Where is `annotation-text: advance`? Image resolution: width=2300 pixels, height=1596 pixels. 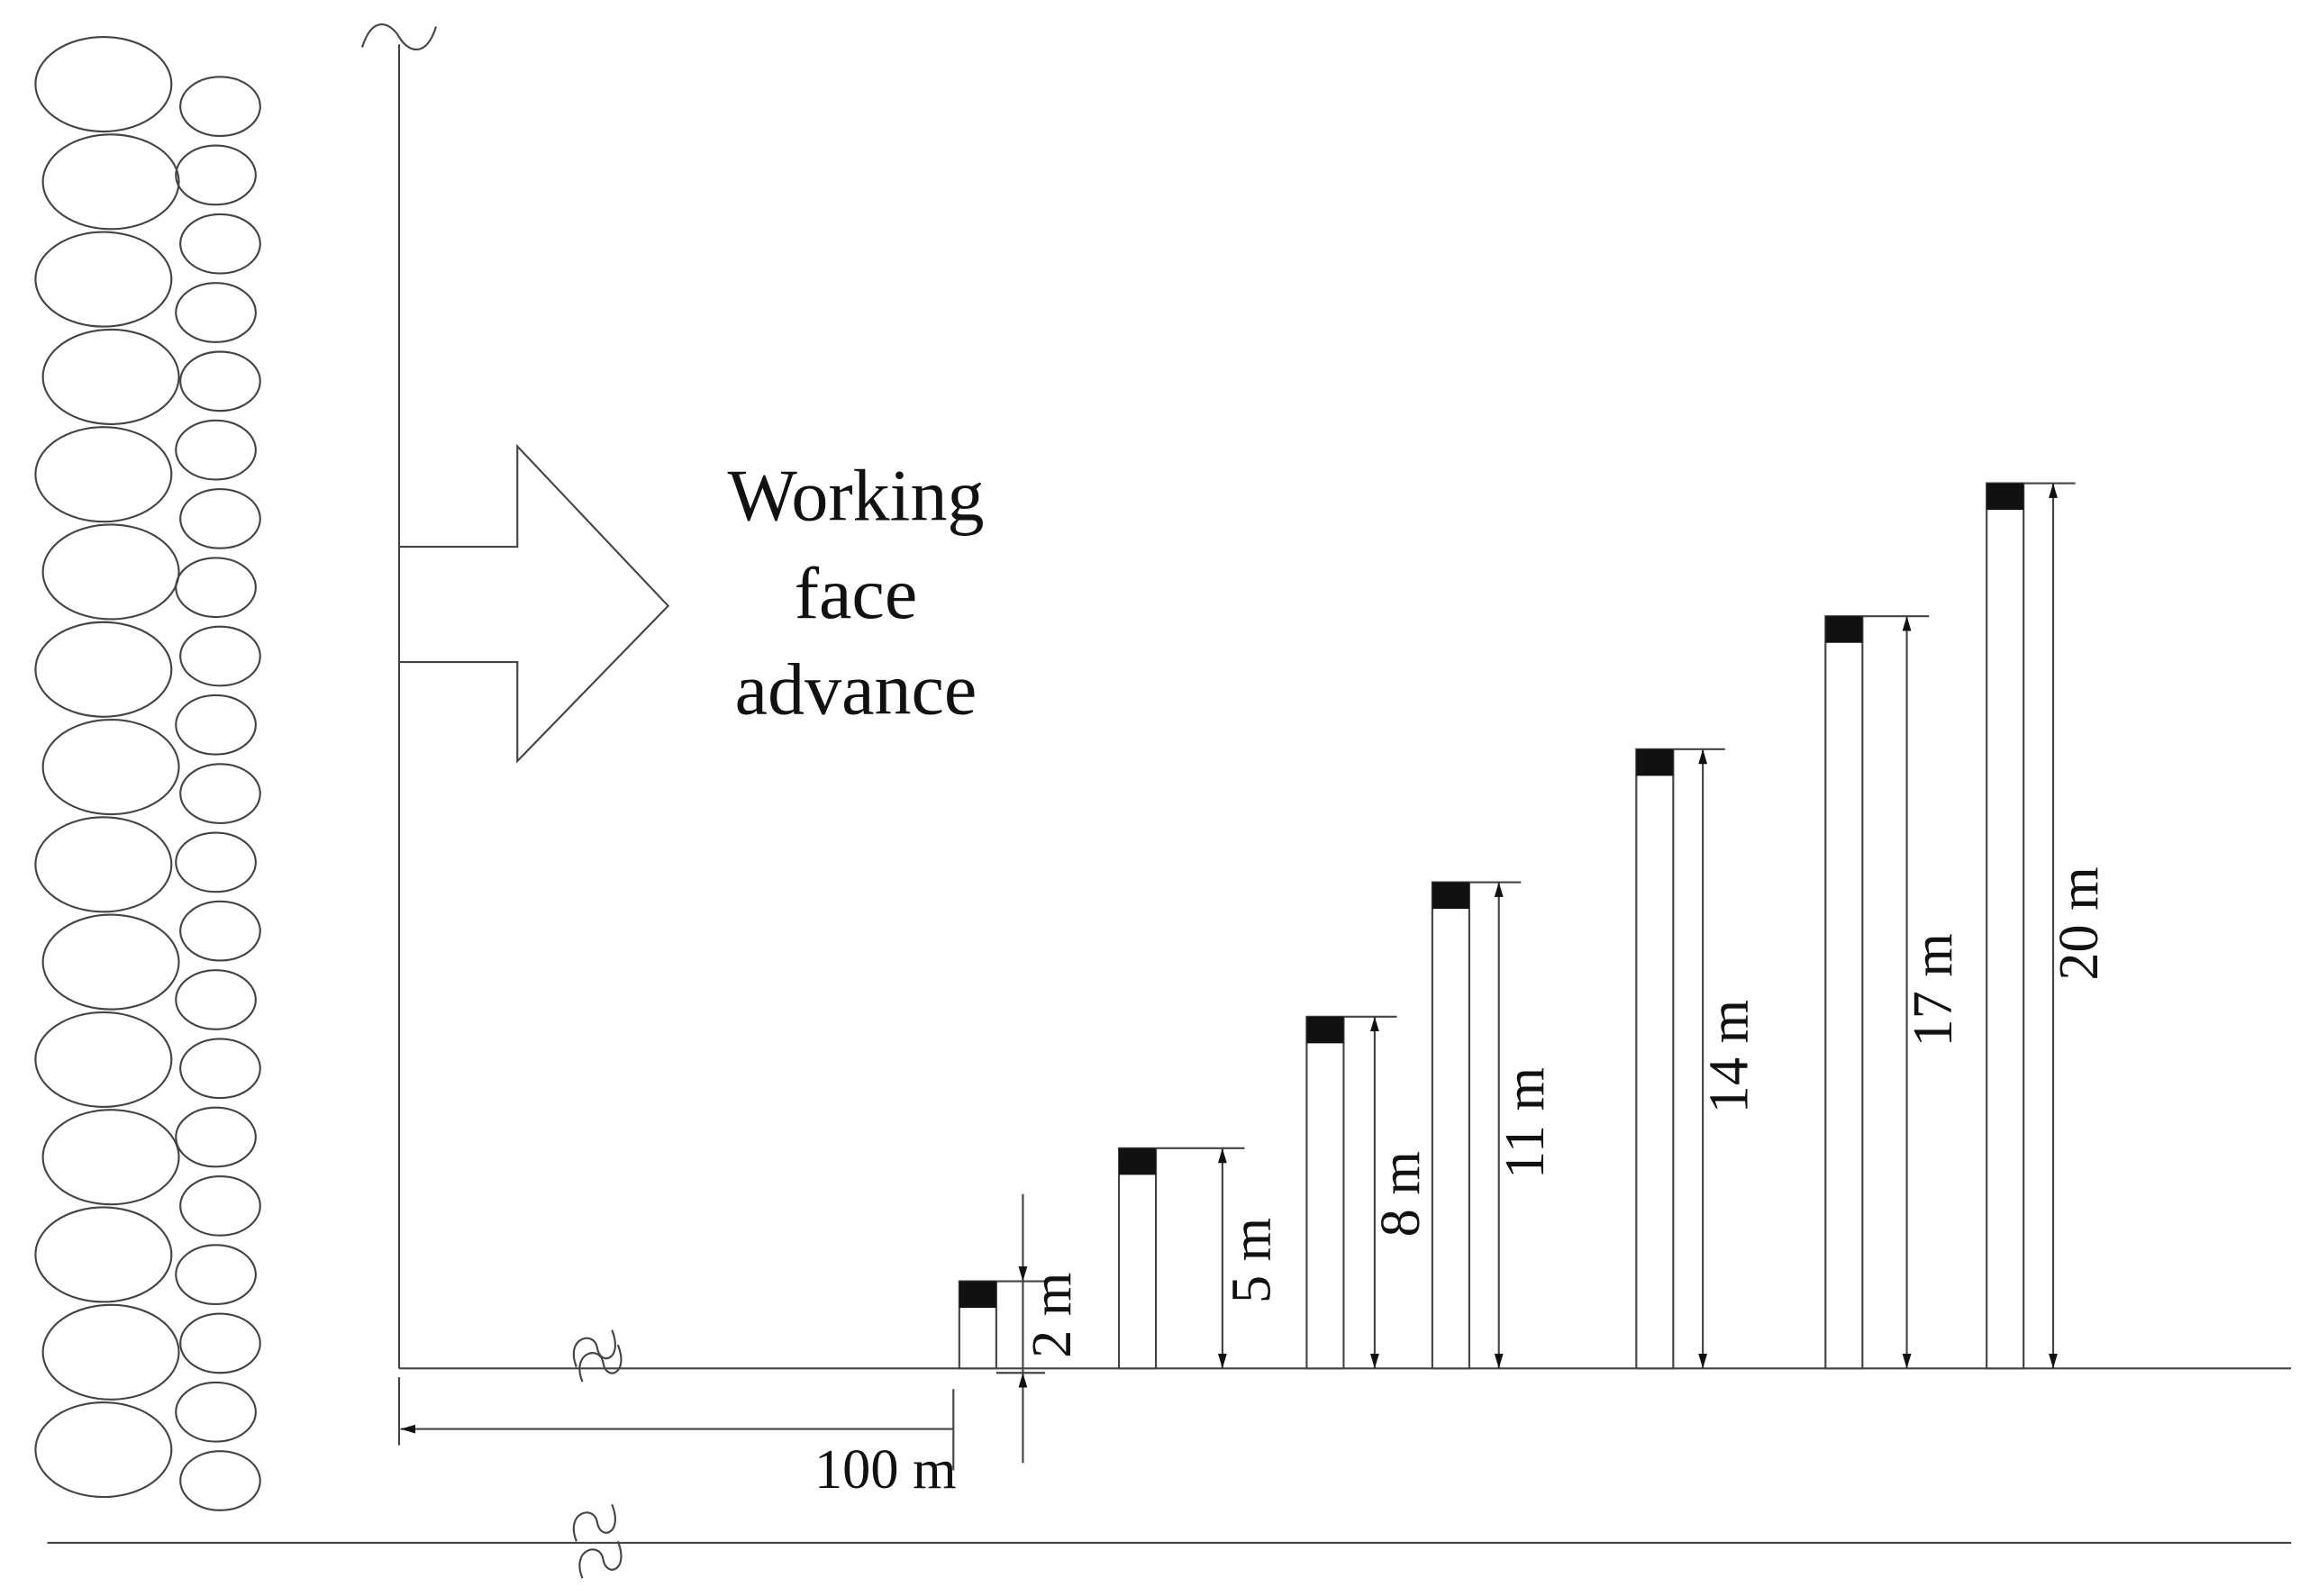 annotation-text: advance is located at coordinates (856, 689).